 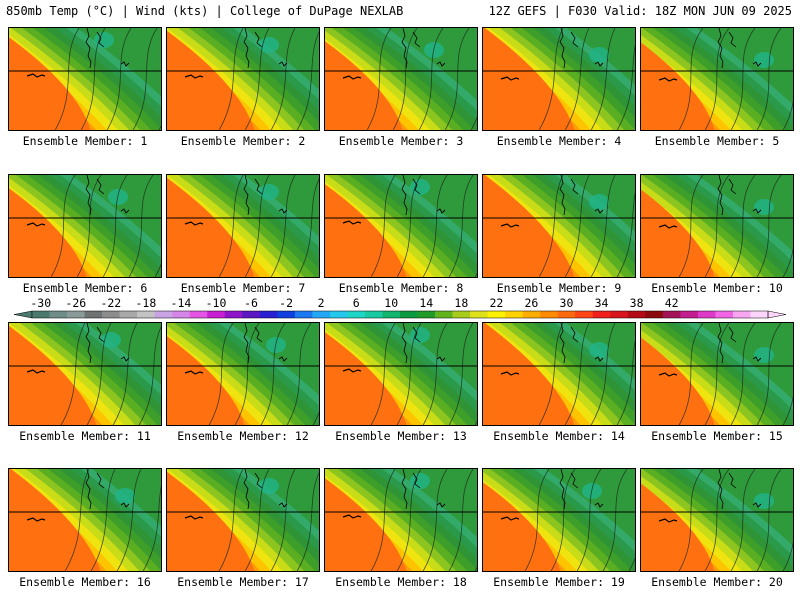 I want to click on colorbar-tick-label: 2, so click(x=321, y=303).